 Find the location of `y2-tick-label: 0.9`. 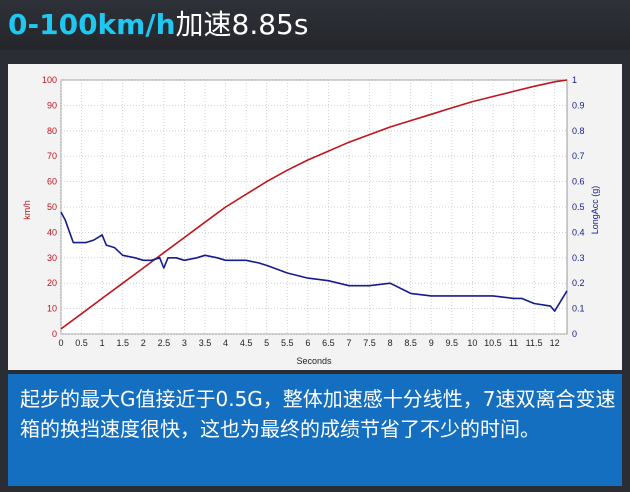

y2-tick-label: 0.9 is located at coordinates (578, 105).